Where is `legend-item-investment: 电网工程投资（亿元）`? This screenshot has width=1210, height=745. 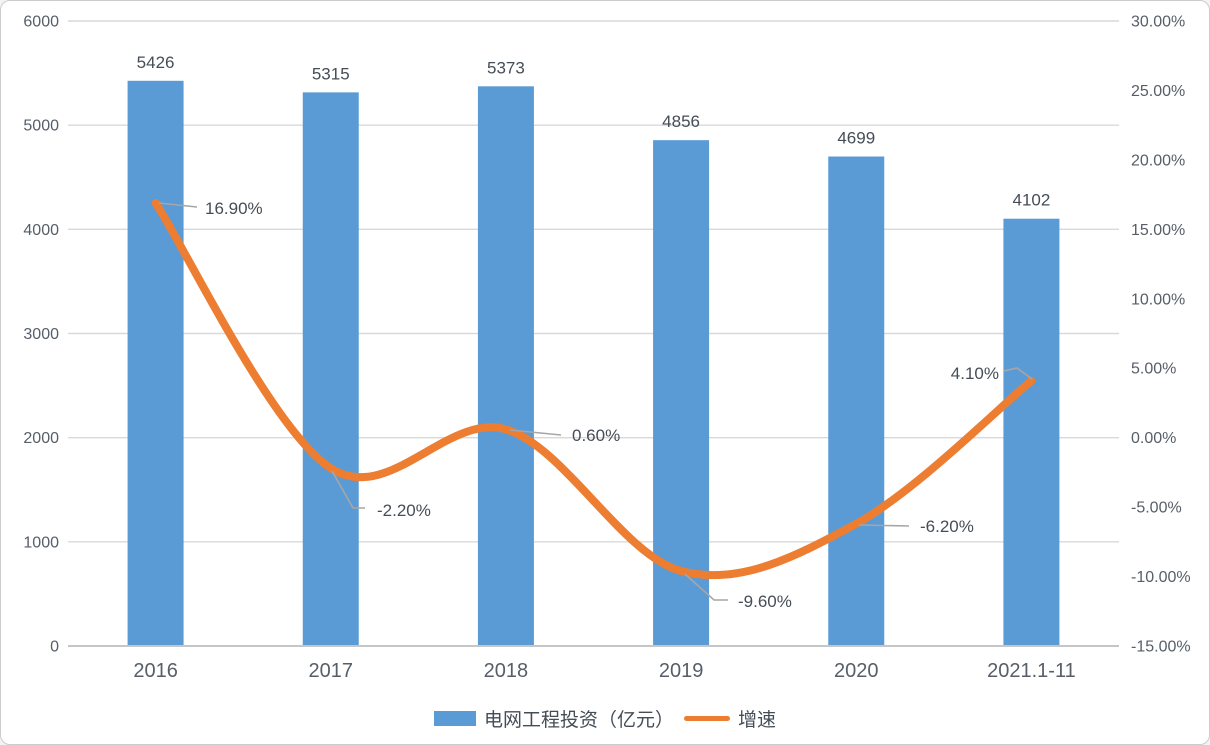
legend-item-investment: 电网工程投资（亿元） is located at coordinates (553, 718).